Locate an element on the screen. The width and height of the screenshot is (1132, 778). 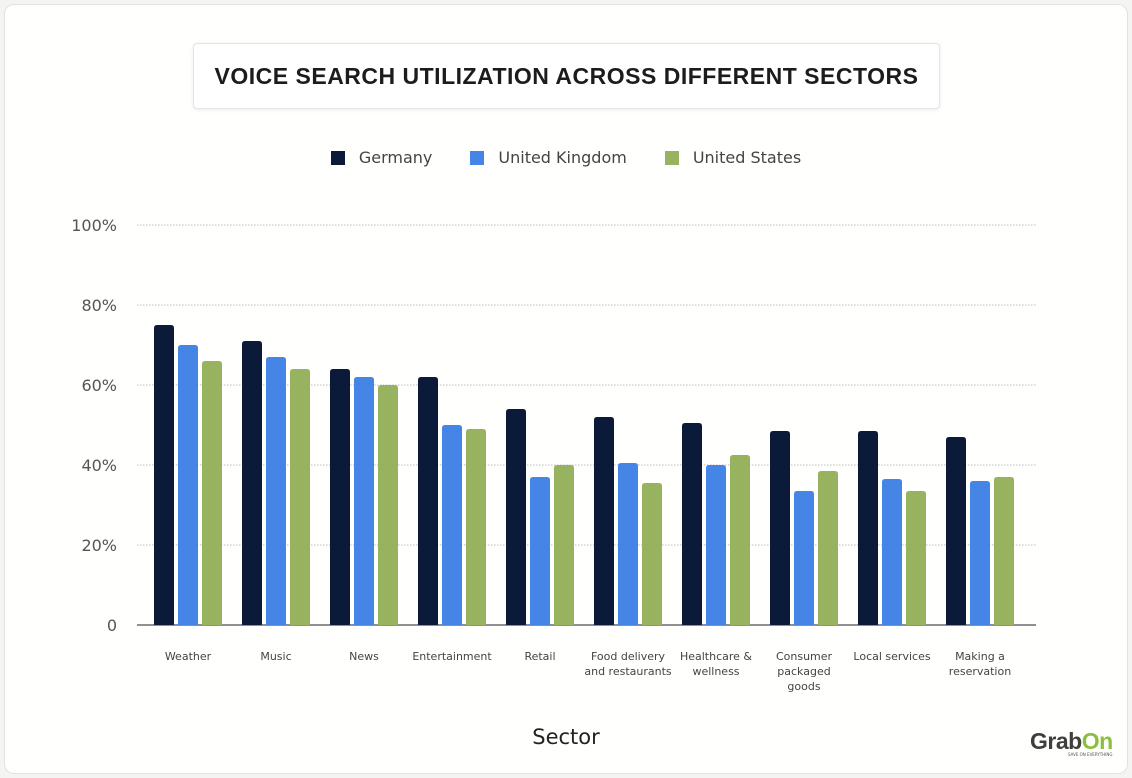
x-tick-label: packaged is located at coordinates (803, 671).